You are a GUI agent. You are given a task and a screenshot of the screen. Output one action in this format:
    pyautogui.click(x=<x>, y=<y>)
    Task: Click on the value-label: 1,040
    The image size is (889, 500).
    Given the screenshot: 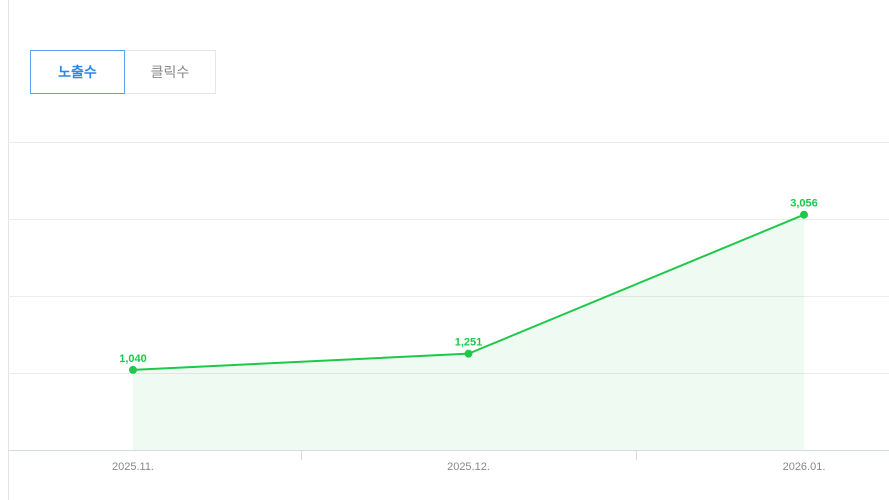 What is the action you would take?
    pyautogui.click(x=133, y=359)
    